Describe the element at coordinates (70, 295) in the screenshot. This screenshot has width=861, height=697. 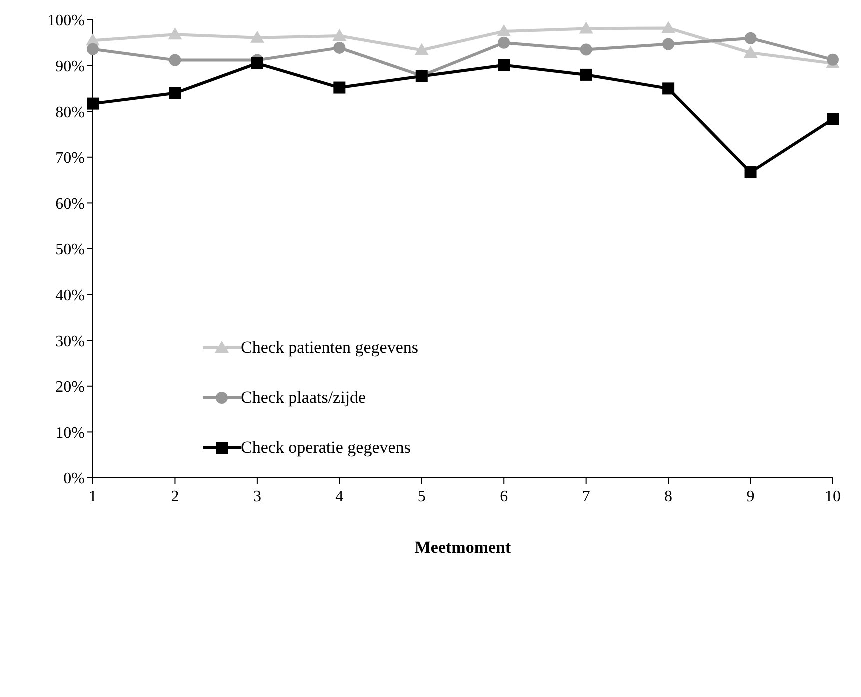
I see `y-tick-label: 40%` at that location.